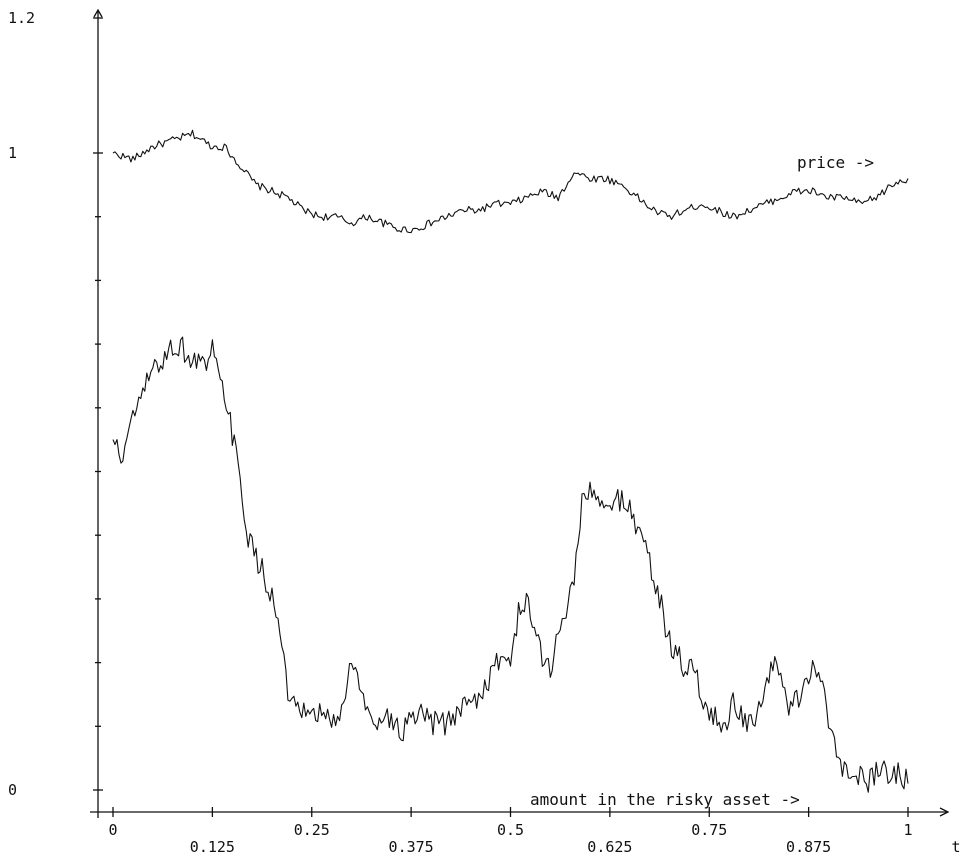 The width and height of the screenshot is (965, 868). I want to click on y-axis-arrow, so click(98, 13).